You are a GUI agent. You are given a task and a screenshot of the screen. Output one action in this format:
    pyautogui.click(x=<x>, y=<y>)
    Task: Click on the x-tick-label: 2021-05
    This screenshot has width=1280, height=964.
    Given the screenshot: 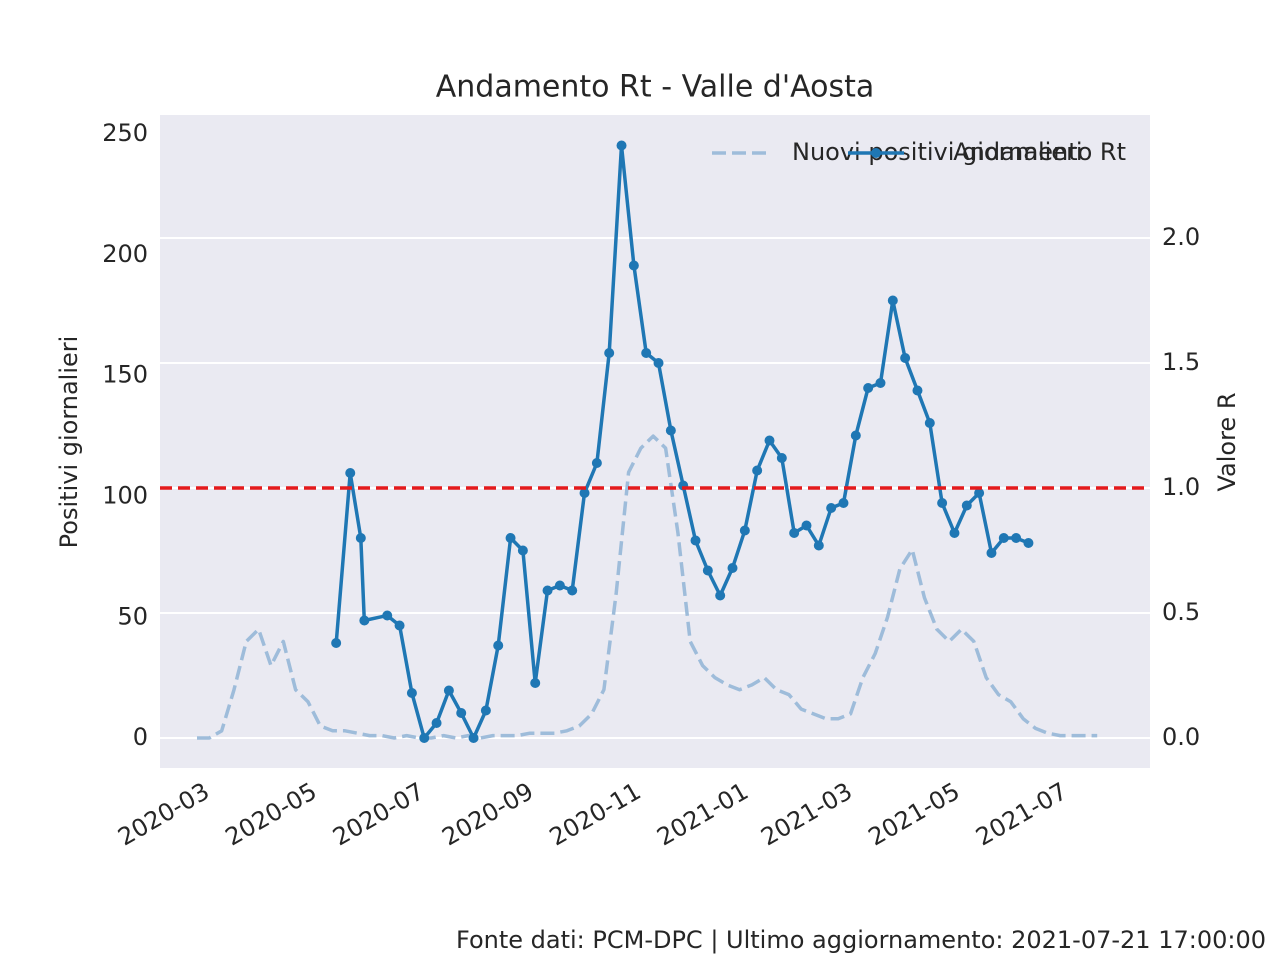 What is the action you would take?
    pyautogui.click(x=914, y=814)
    